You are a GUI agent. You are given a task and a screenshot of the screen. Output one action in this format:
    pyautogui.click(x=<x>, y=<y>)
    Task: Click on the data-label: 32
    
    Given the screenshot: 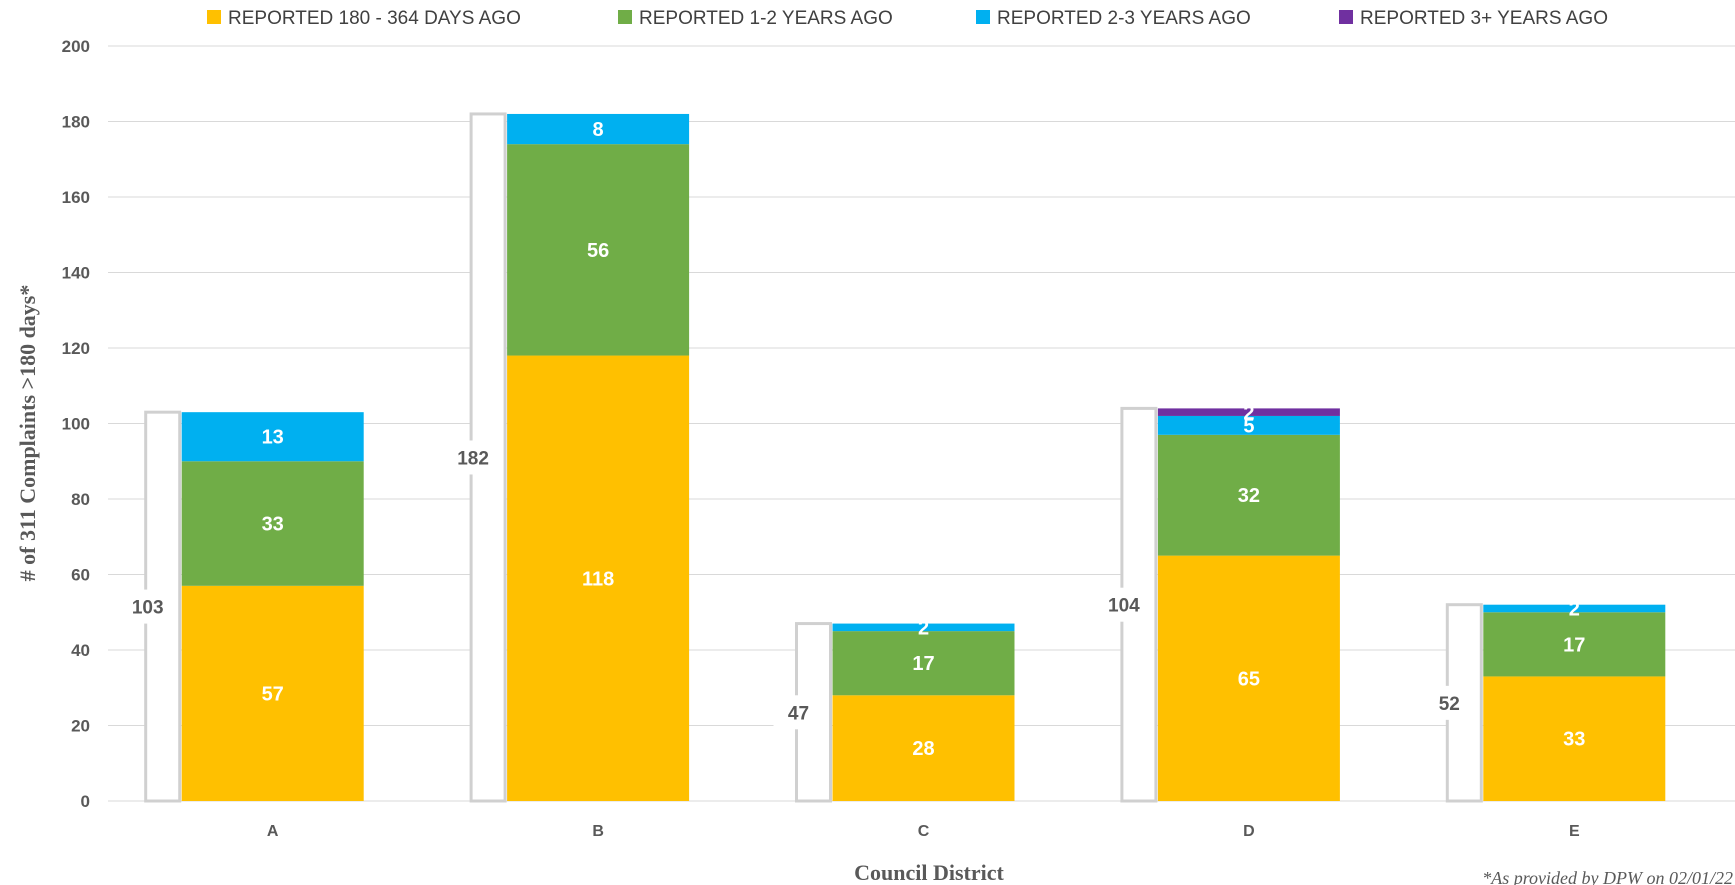 What is the action you would take?
    pyautogui.click(x=1249, y=496)
    